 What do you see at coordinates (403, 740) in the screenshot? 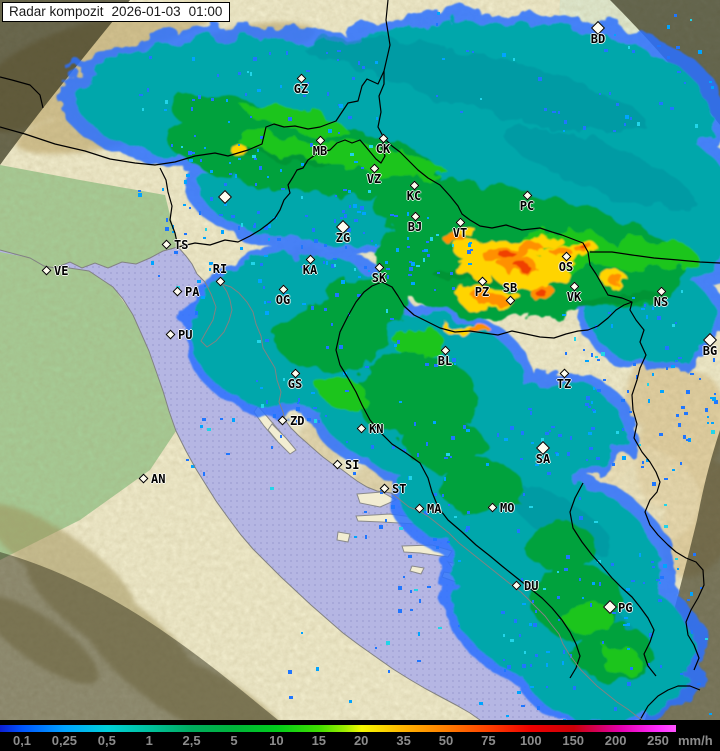
I see `legend-tick: 35` at bounding box center [403, 740].